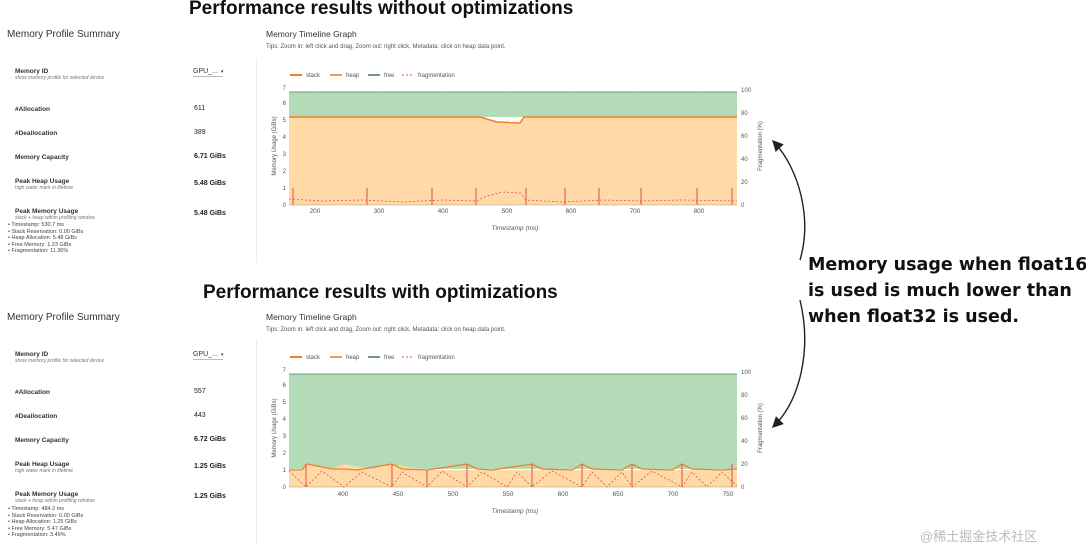  I want to click on svg-text: 6, so click(285, 386).